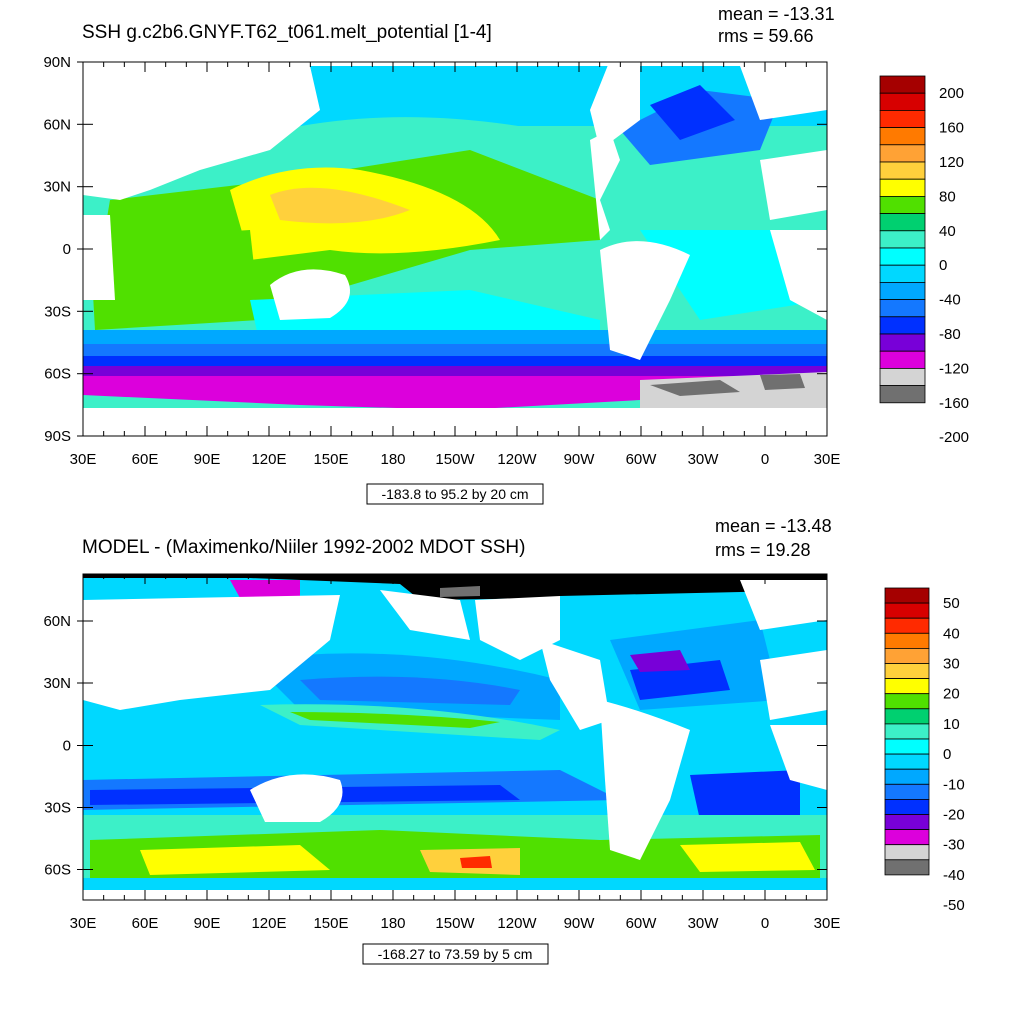  I want to click on colorbar-label: -200, so click(954, 437).